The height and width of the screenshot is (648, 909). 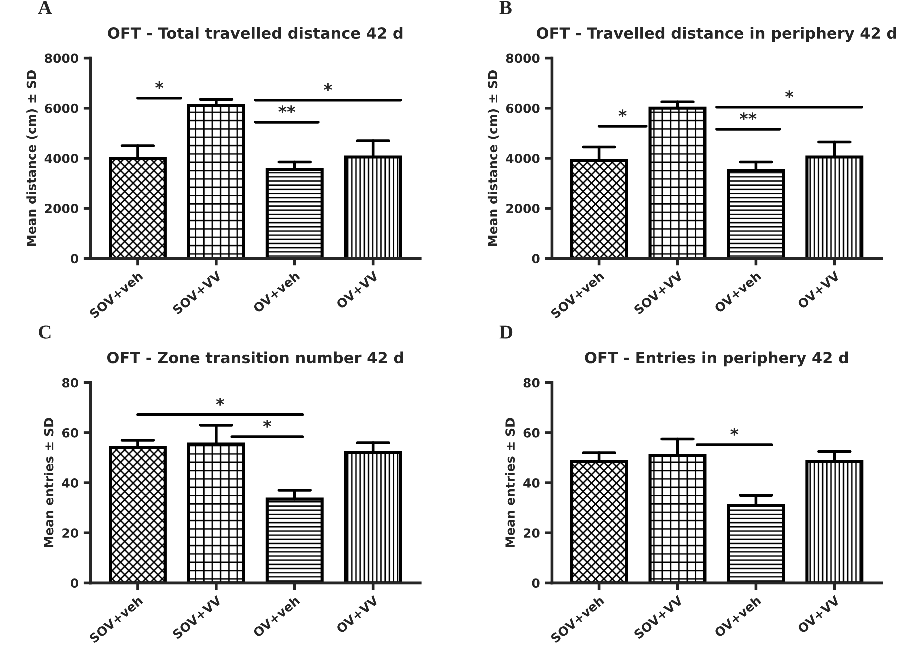 I want to click on text: B, so click(x=506, y=7).